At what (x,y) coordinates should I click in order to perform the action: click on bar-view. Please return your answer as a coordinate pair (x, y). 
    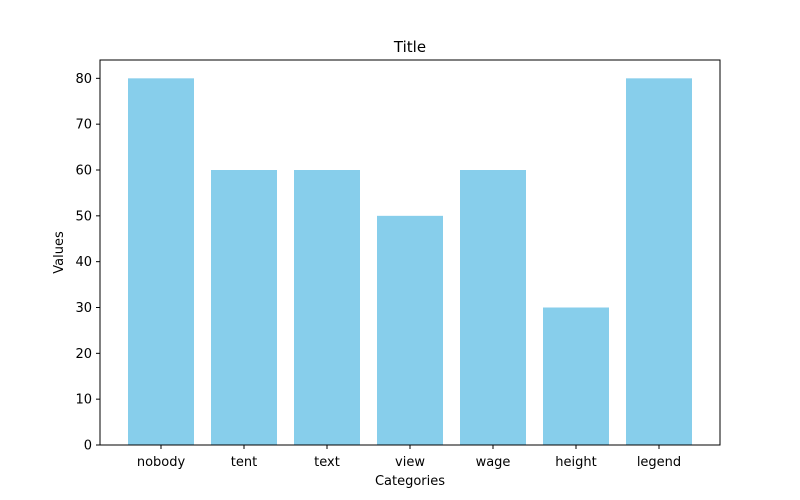
    Looking at the image, I should click on (410, 330).